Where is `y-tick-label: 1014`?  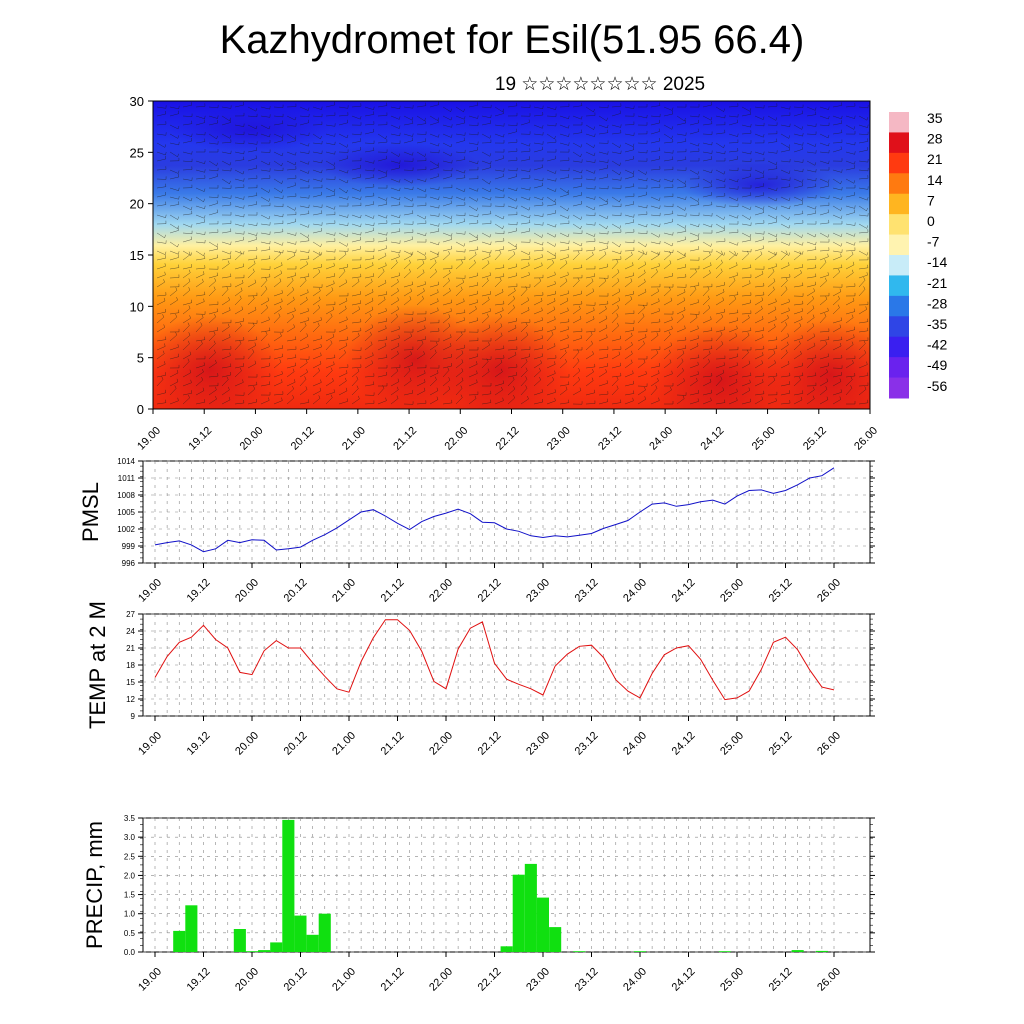 y-tick-label: 1014 is located at coordinates (126, 461).